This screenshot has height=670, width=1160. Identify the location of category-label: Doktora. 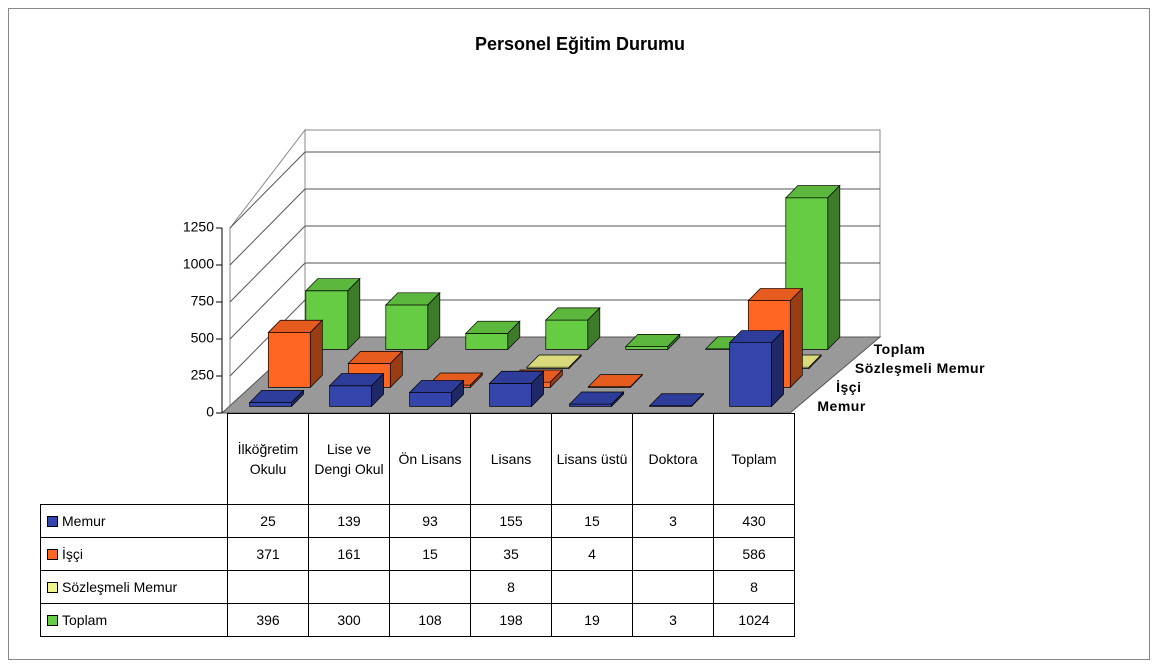
(673, 459).